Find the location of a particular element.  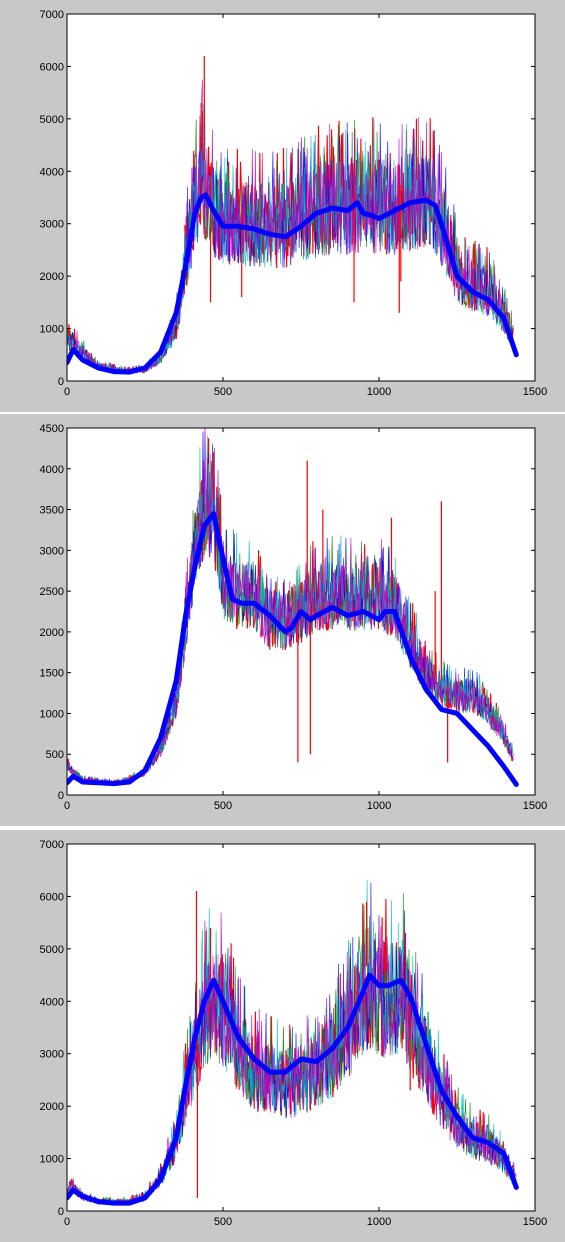

y-tick-label: 1500 is located at coordinates (52, 674).